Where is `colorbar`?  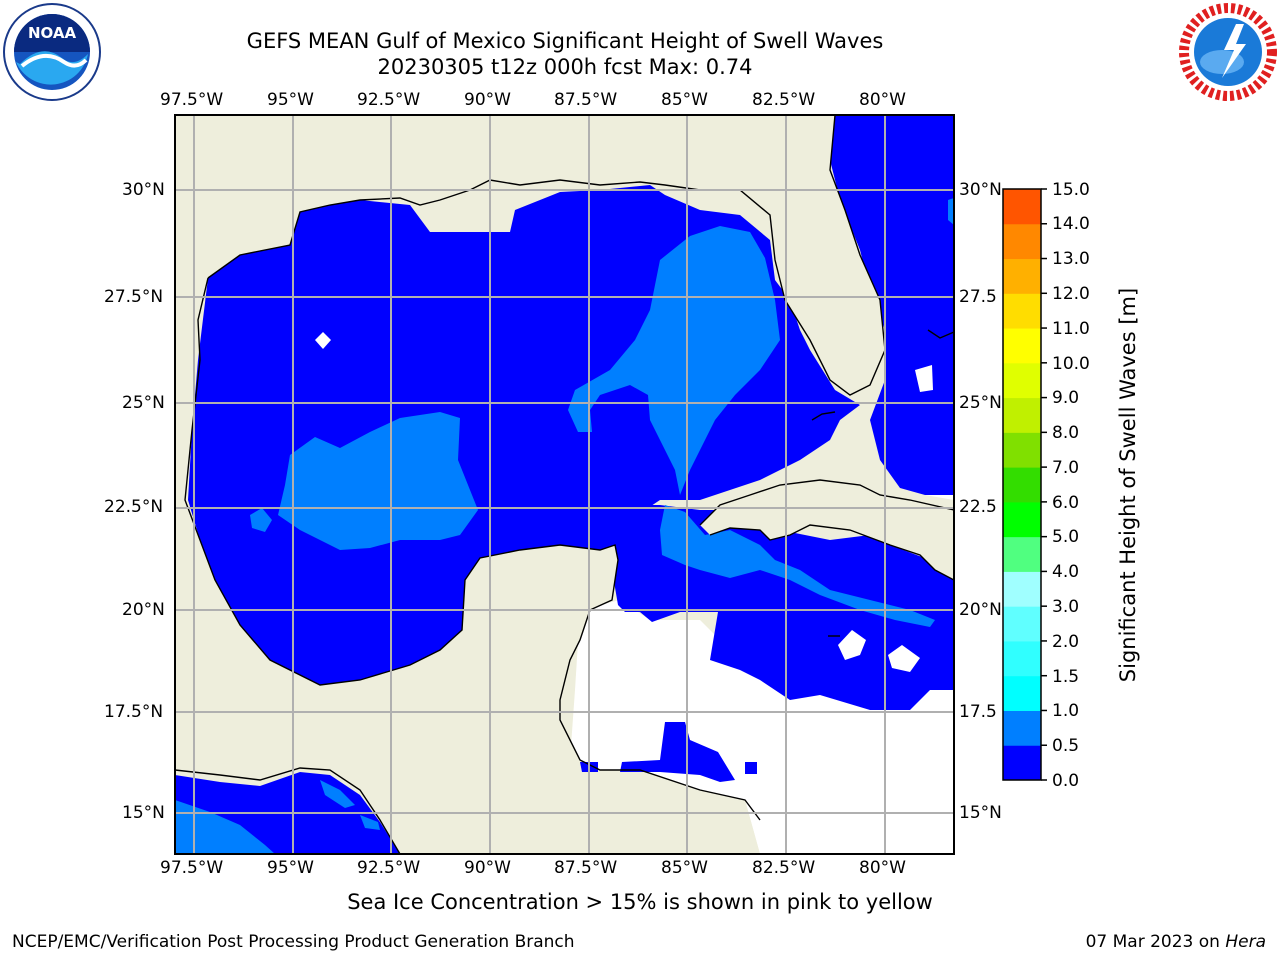
colorbar is located at coordinates (1022, 485).